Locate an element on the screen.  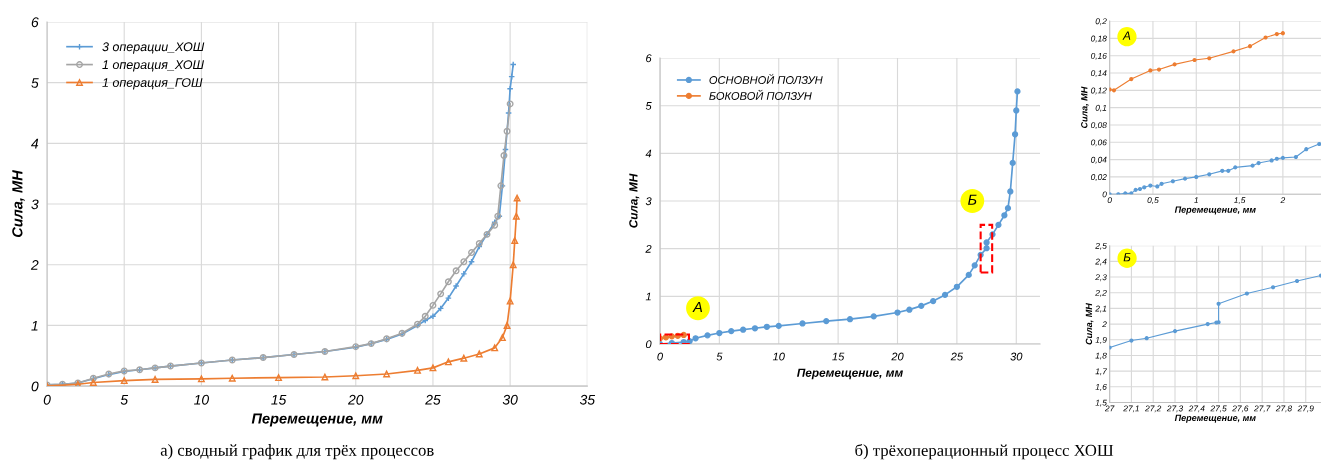
x-tick-label: 27,7 is located at coordinates (1262, 409).